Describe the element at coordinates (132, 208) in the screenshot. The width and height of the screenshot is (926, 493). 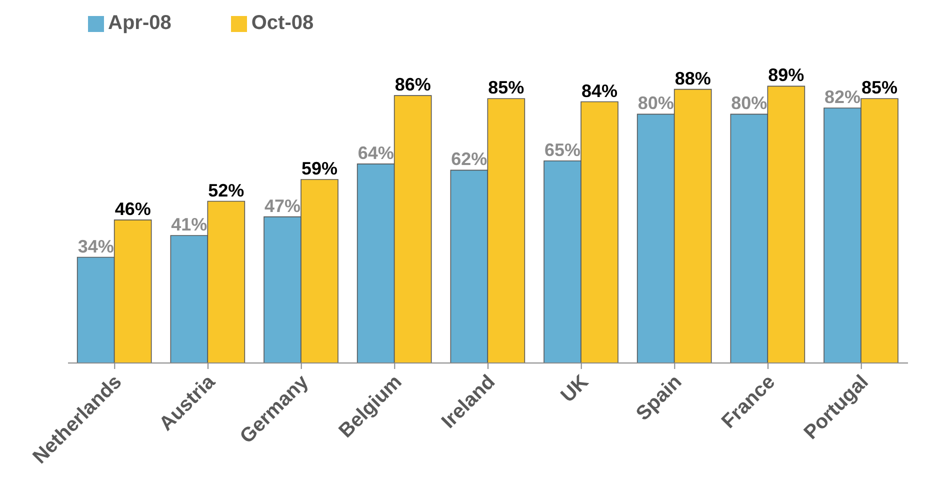
I see `data-label: 46%` at that location.